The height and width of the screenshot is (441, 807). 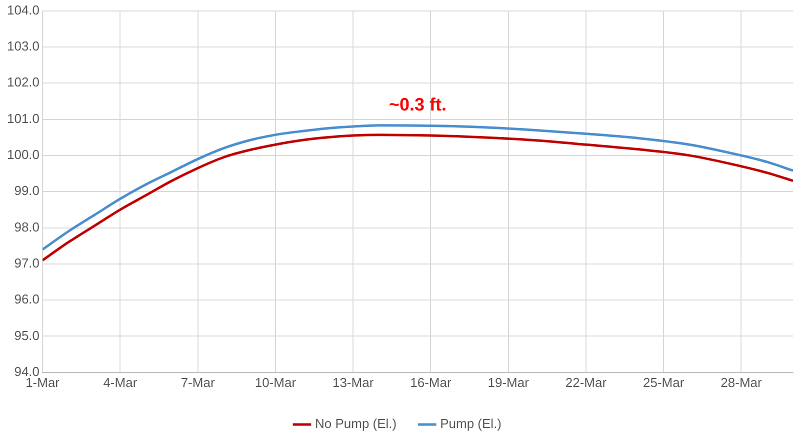 I want to click on y-tick-label: 99.0, so click(x=27, y=190).